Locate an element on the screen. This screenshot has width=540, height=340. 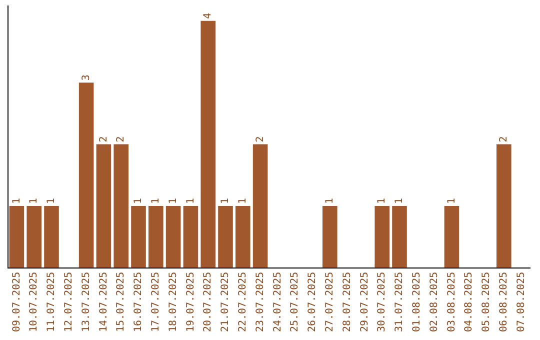
x-tick-label: 29.07.2025 is located at coordinates (364, 302).